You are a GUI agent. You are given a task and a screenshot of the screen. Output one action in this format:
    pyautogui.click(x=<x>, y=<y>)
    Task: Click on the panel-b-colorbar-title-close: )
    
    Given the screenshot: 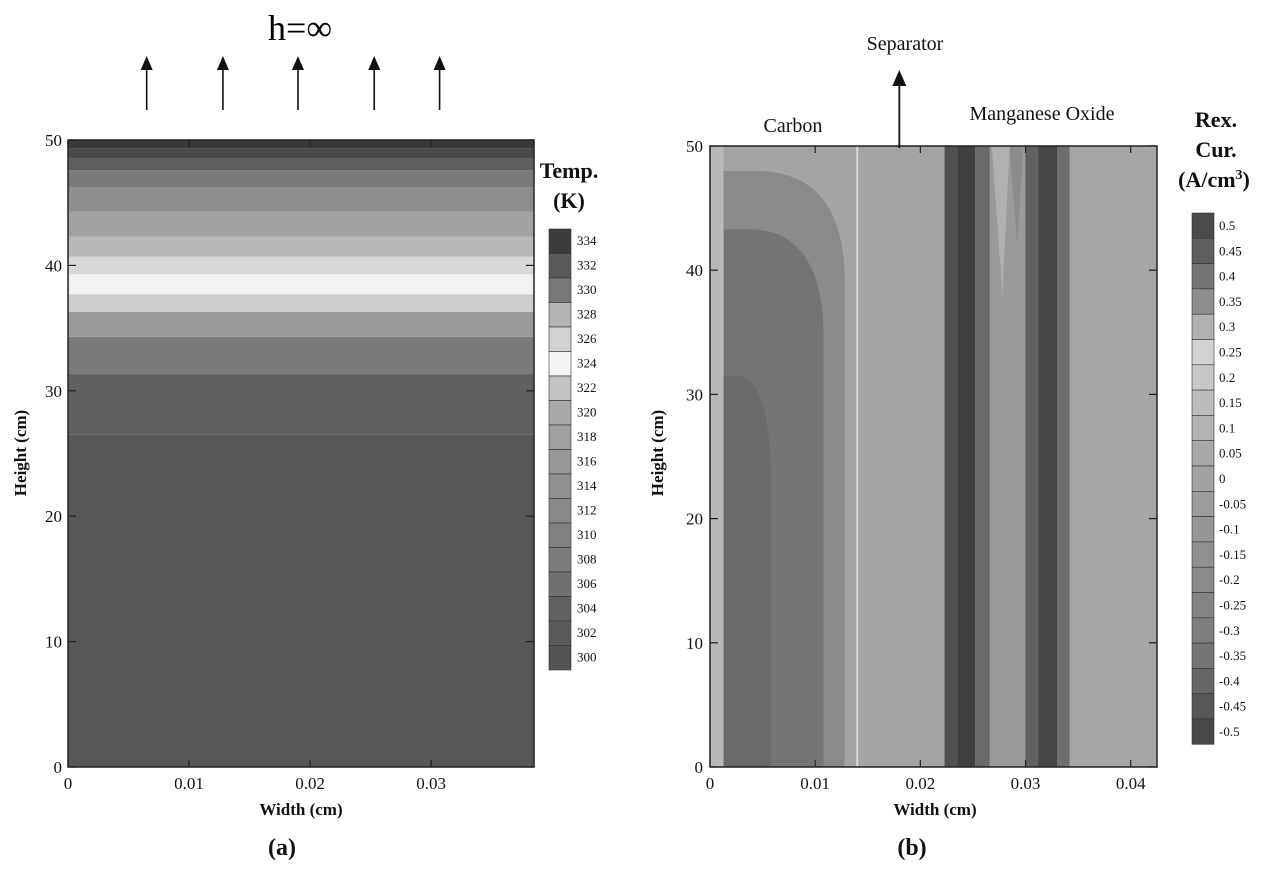 What is the action you would take?
    pyautogui.click(x=1246, y=179)
    